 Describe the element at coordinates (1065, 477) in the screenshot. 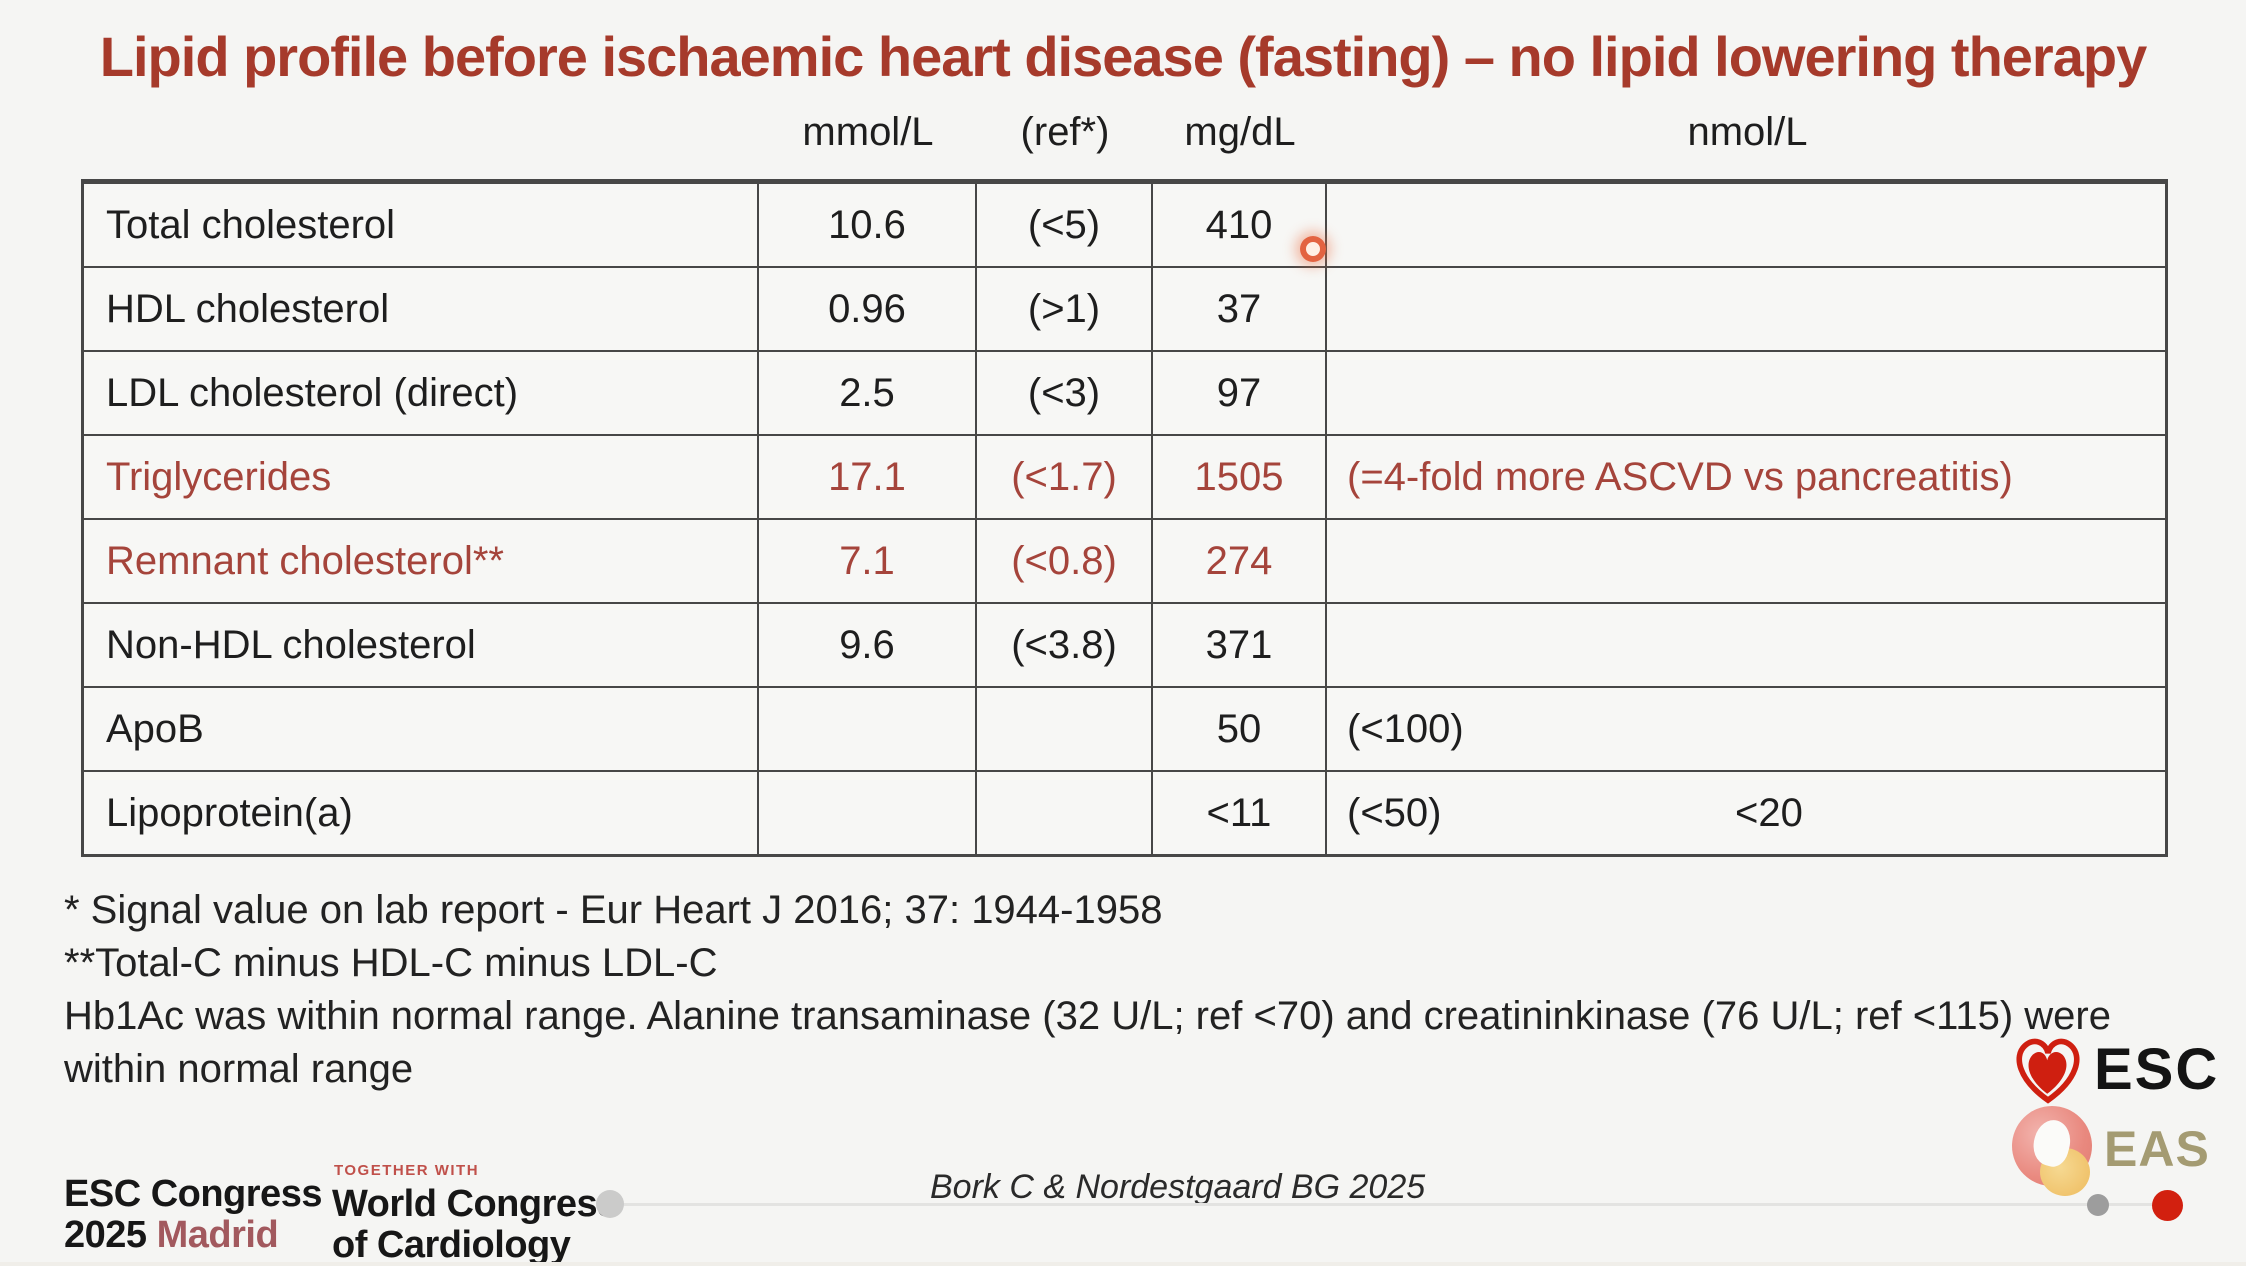

I see `cell-ref: (<1.7)` at that location.